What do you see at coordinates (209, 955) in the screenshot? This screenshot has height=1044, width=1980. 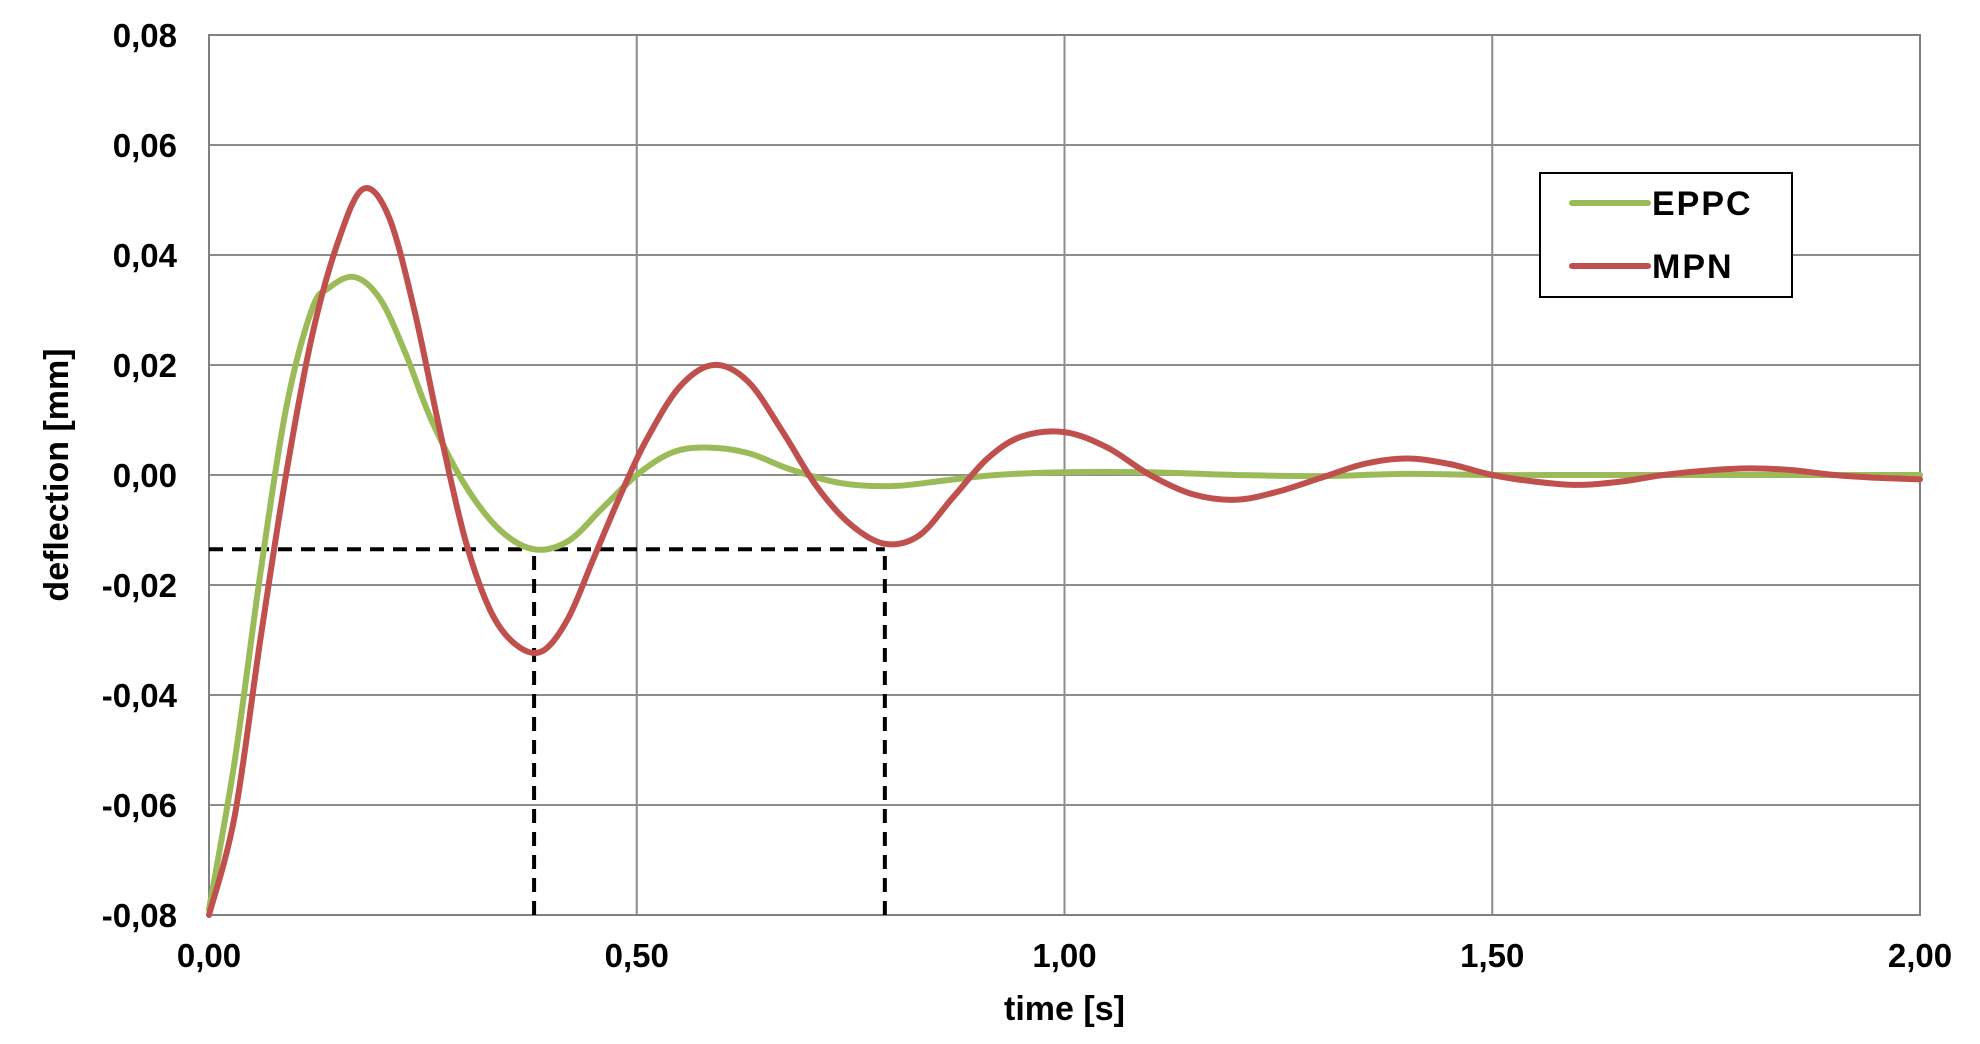 I see `x-tick-label: 0,00` at bounding box center [209, 955].